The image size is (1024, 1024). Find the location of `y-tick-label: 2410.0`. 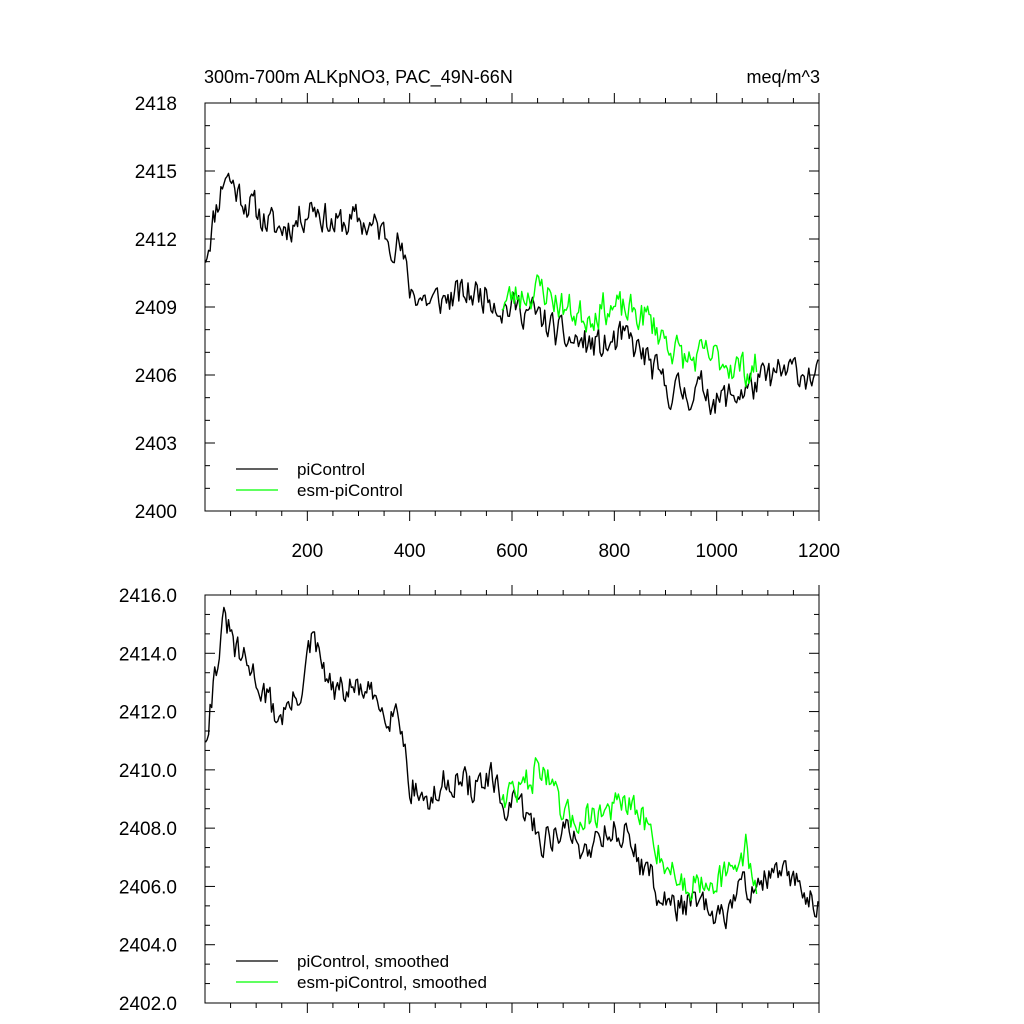

y-tick-label: 2410.0 is located at coordinates (148, 771).